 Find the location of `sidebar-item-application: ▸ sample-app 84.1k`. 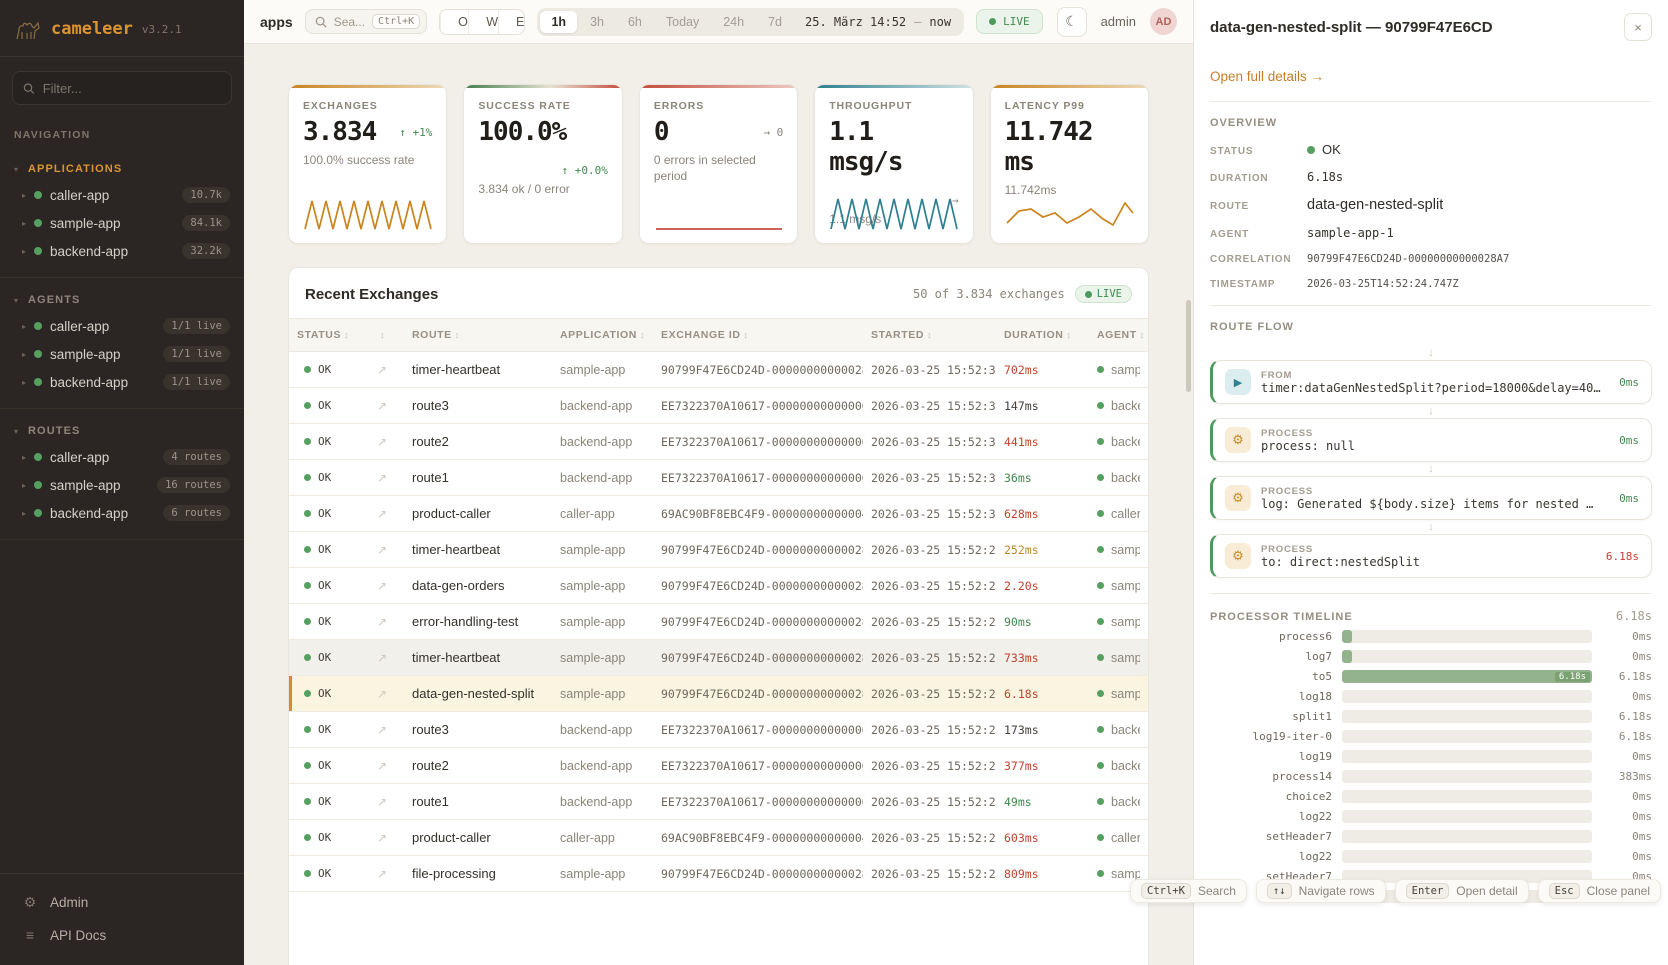

sidebar-item-application: ▸ sample-app 84.1k is located at coordinates (122, 223).